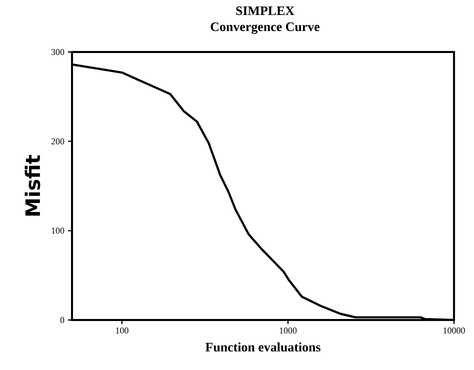 Image resolution: width=474 pixels, height=370 pixels. What do you see at coordinates (265, 28) in the screenshot?
I see `chart-subtitle: Convergence Curve` at bounding box center [265, 28].